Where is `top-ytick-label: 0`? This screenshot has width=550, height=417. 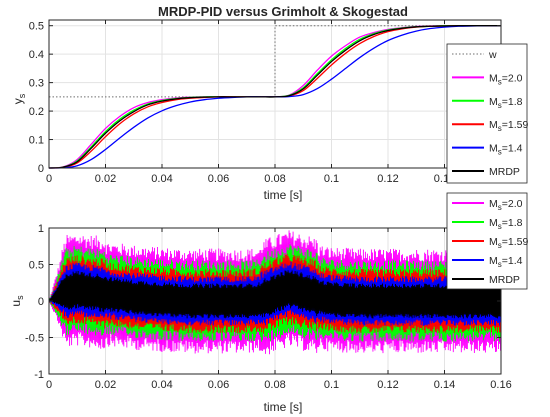 top-ytick-label: 0 is located at coordinates (41, 169).